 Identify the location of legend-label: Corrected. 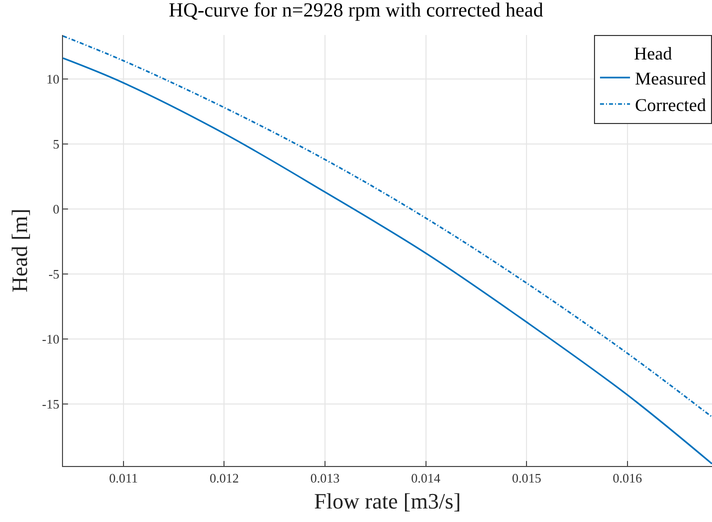
(670, 105).